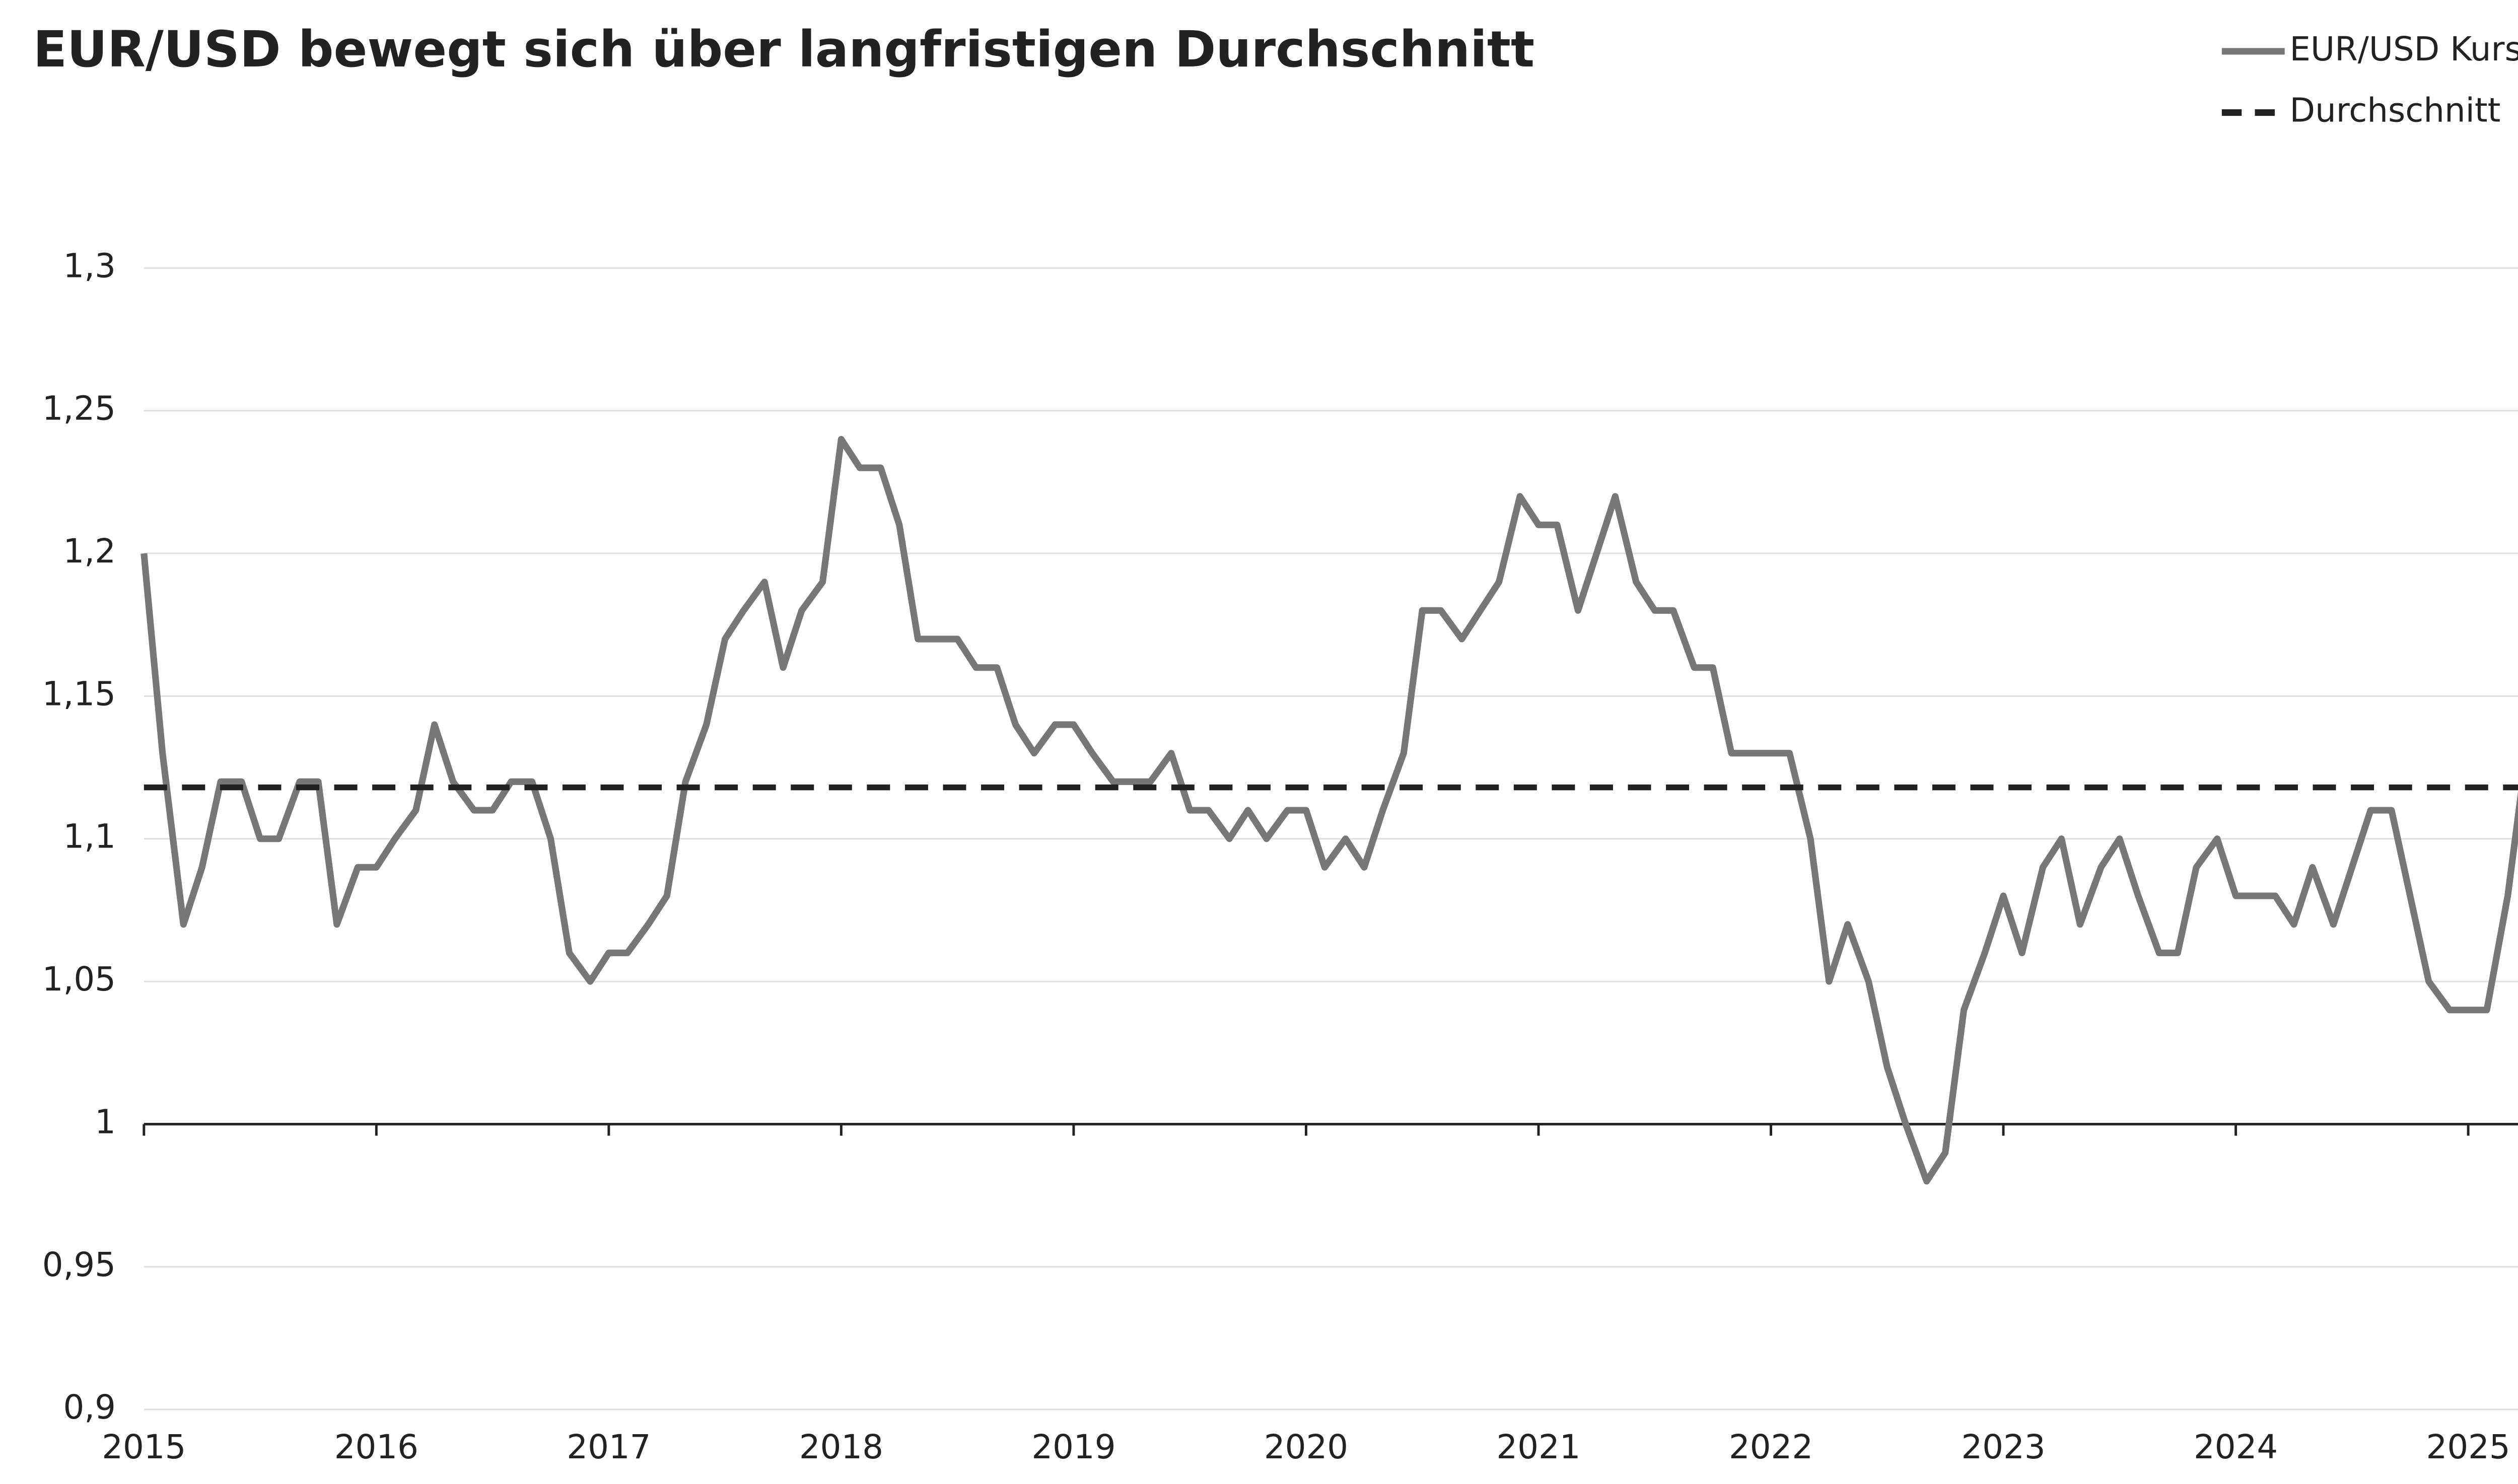  Describe the element at coordinates (89, 266) in the screenshot. I see `y-tick-label: 1,3` at that location.